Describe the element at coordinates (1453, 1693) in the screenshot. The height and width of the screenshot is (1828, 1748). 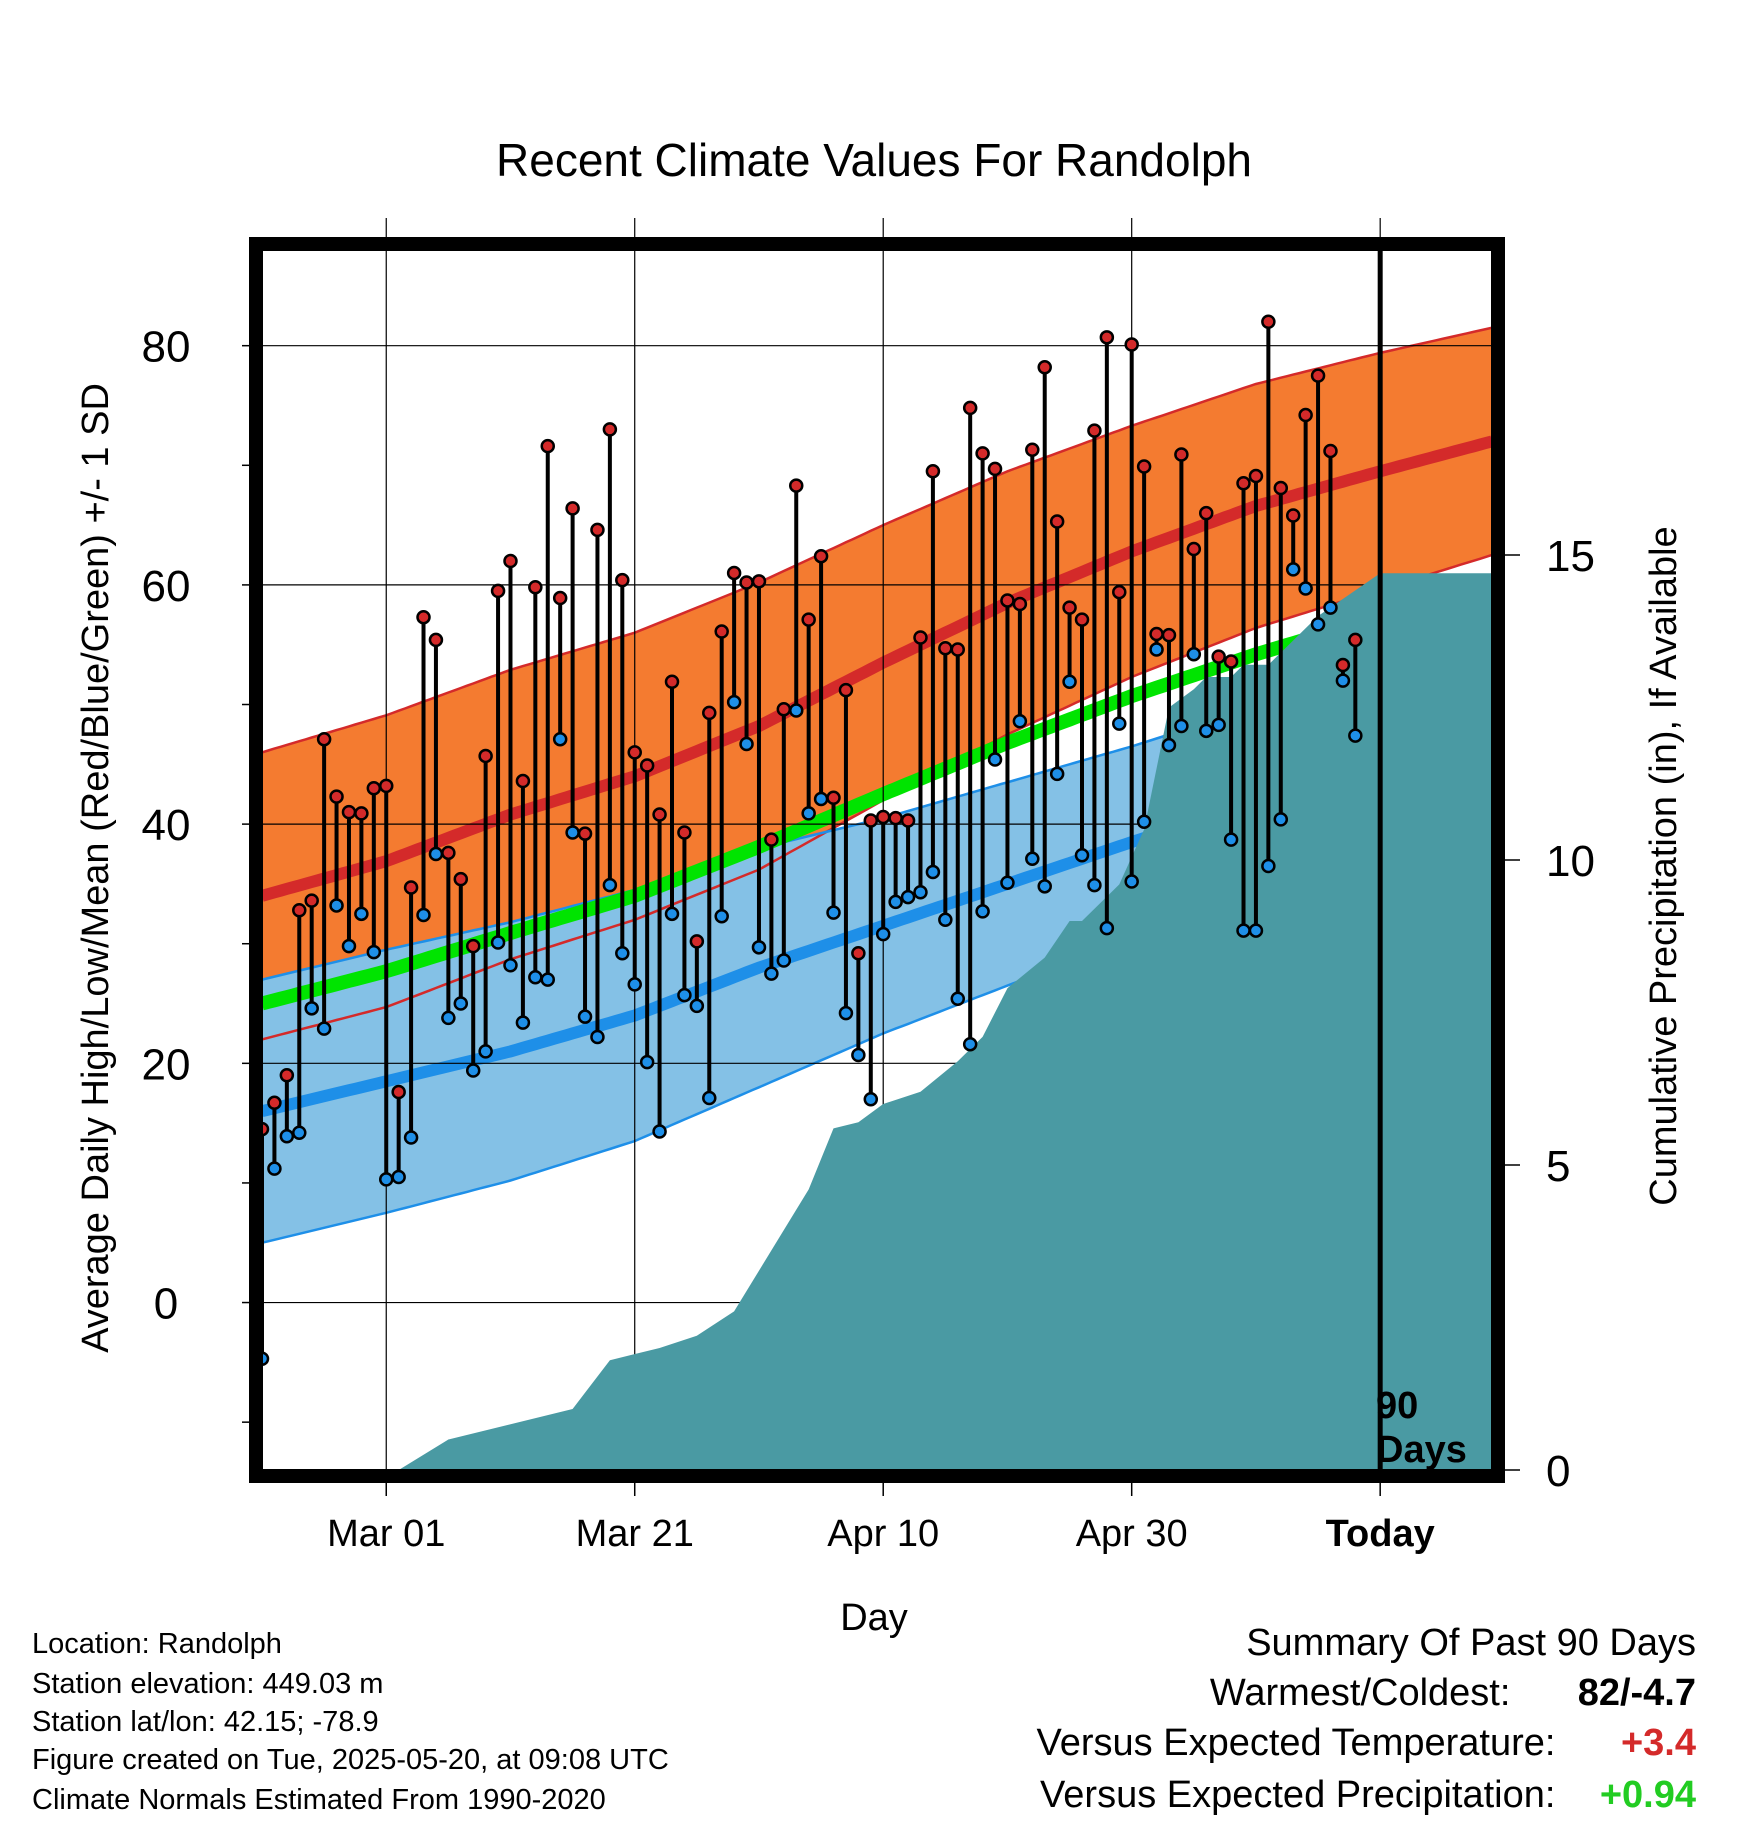
I see `summary-warmest-row: Warmest/Coldest: 82/-4.7` at that location.